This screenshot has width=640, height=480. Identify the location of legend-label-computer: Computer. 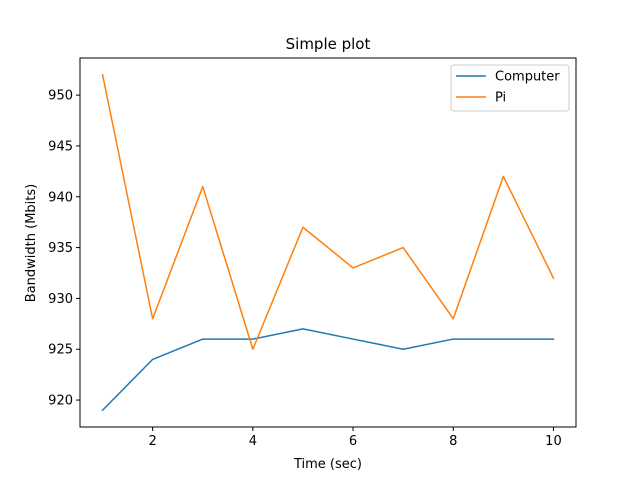
(527, 77).